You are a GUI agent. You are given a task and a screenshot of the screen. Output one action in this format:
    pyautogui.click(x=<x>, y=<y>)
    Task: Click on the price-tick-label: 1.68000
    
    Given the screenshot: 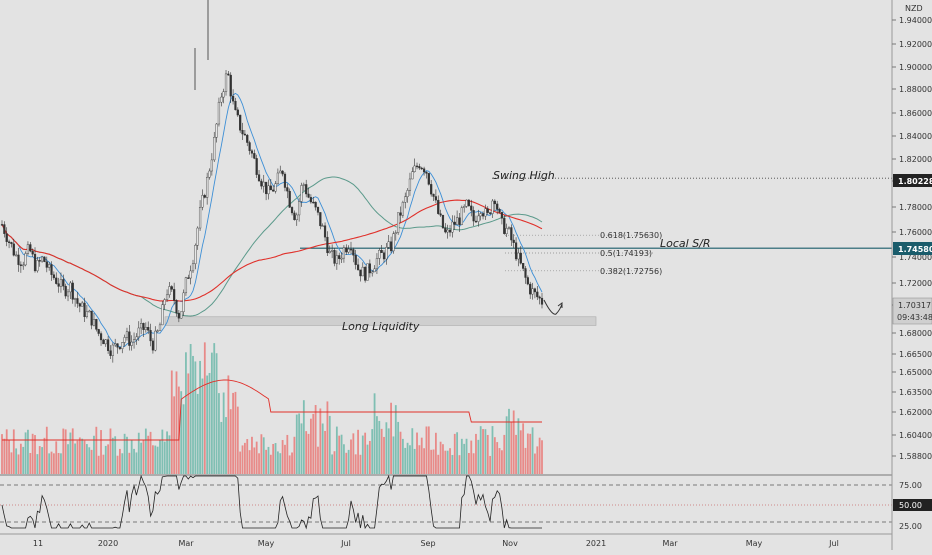 What is the action you would take?
    pyautogui.click(x=915, y=333)
    